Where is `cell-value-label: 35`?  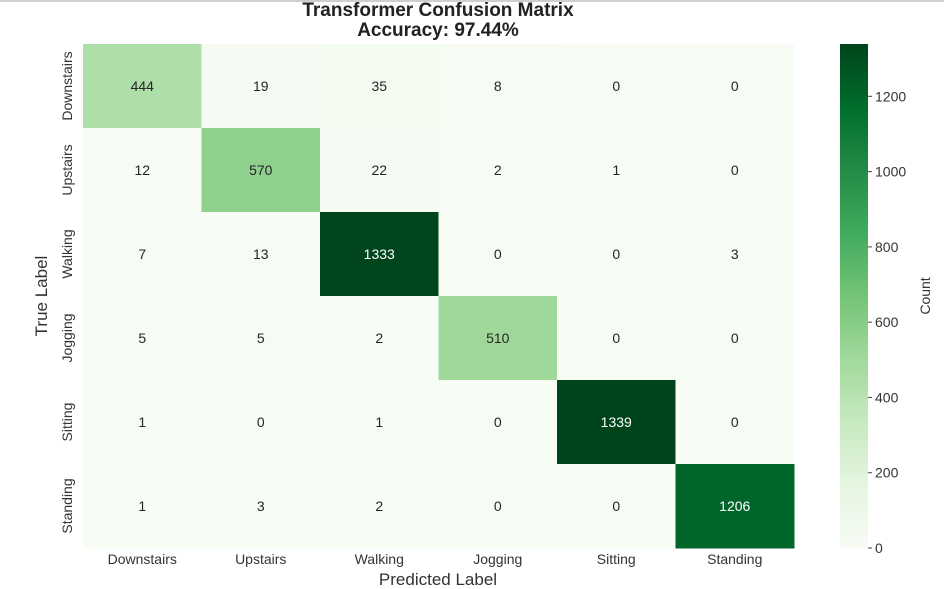 cell-value-label: 35 is located at coordinates (379, 86).